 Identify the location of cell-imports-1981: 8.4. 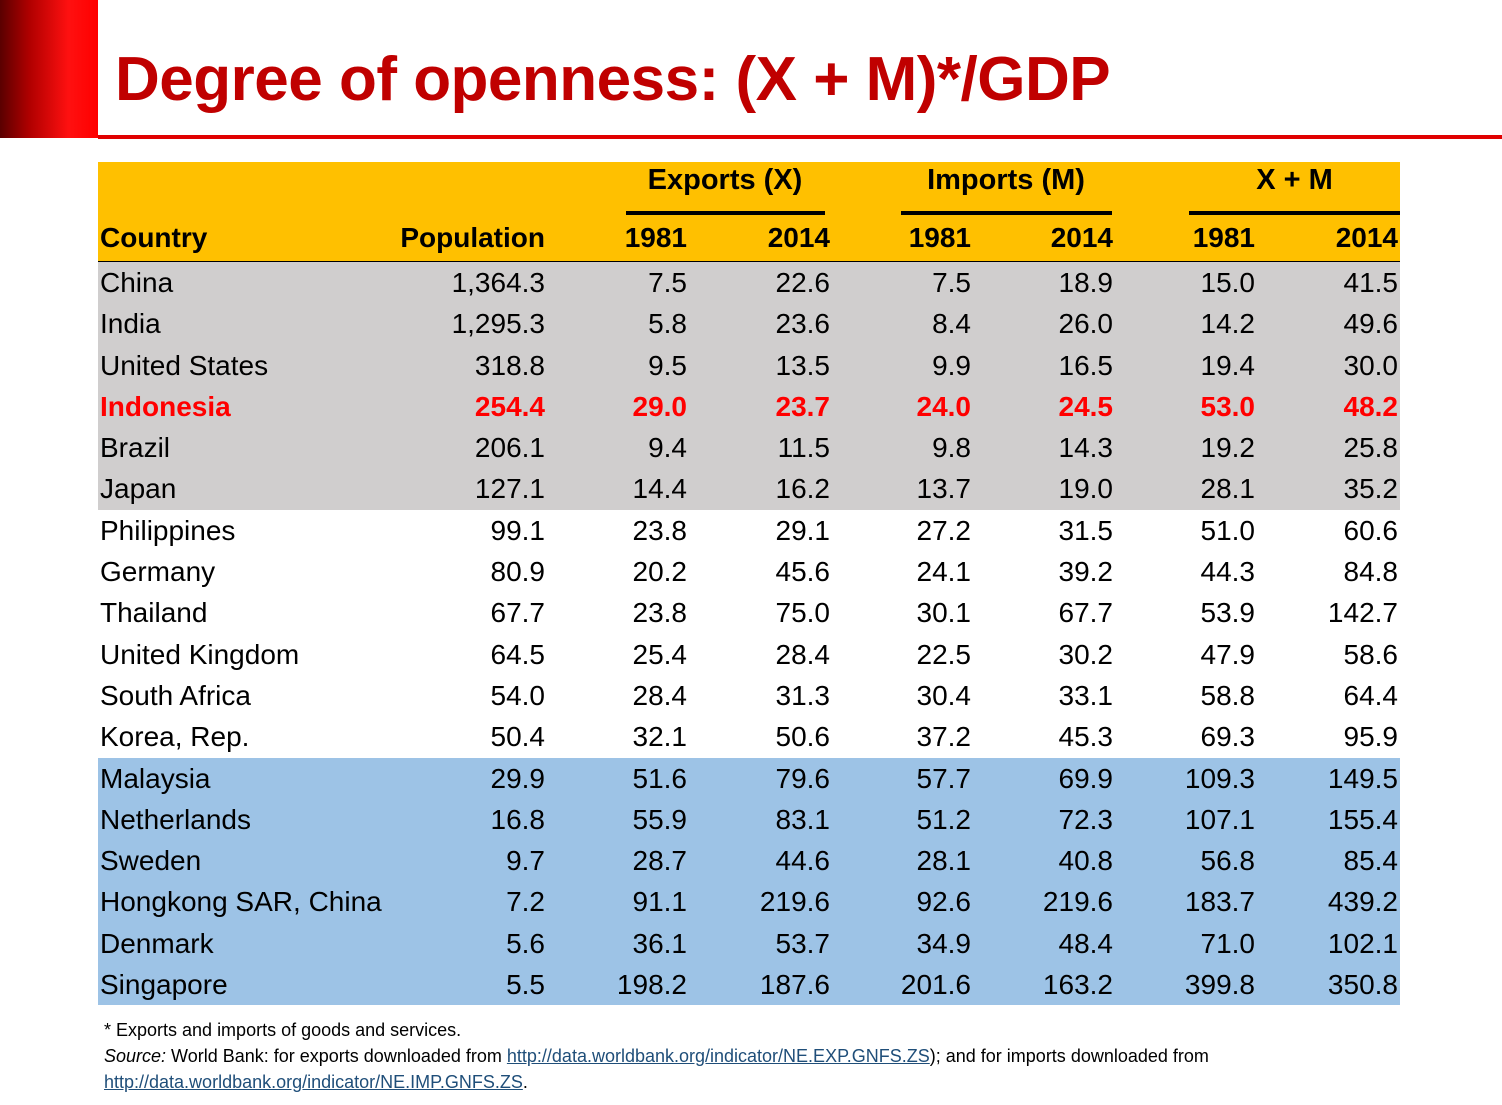
(951, 324).